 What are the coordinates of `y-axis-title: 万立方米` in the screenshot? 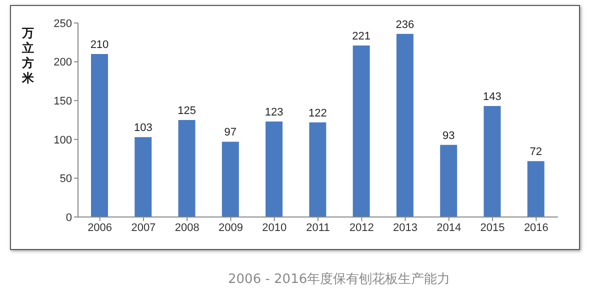 It's located at (28, 56).